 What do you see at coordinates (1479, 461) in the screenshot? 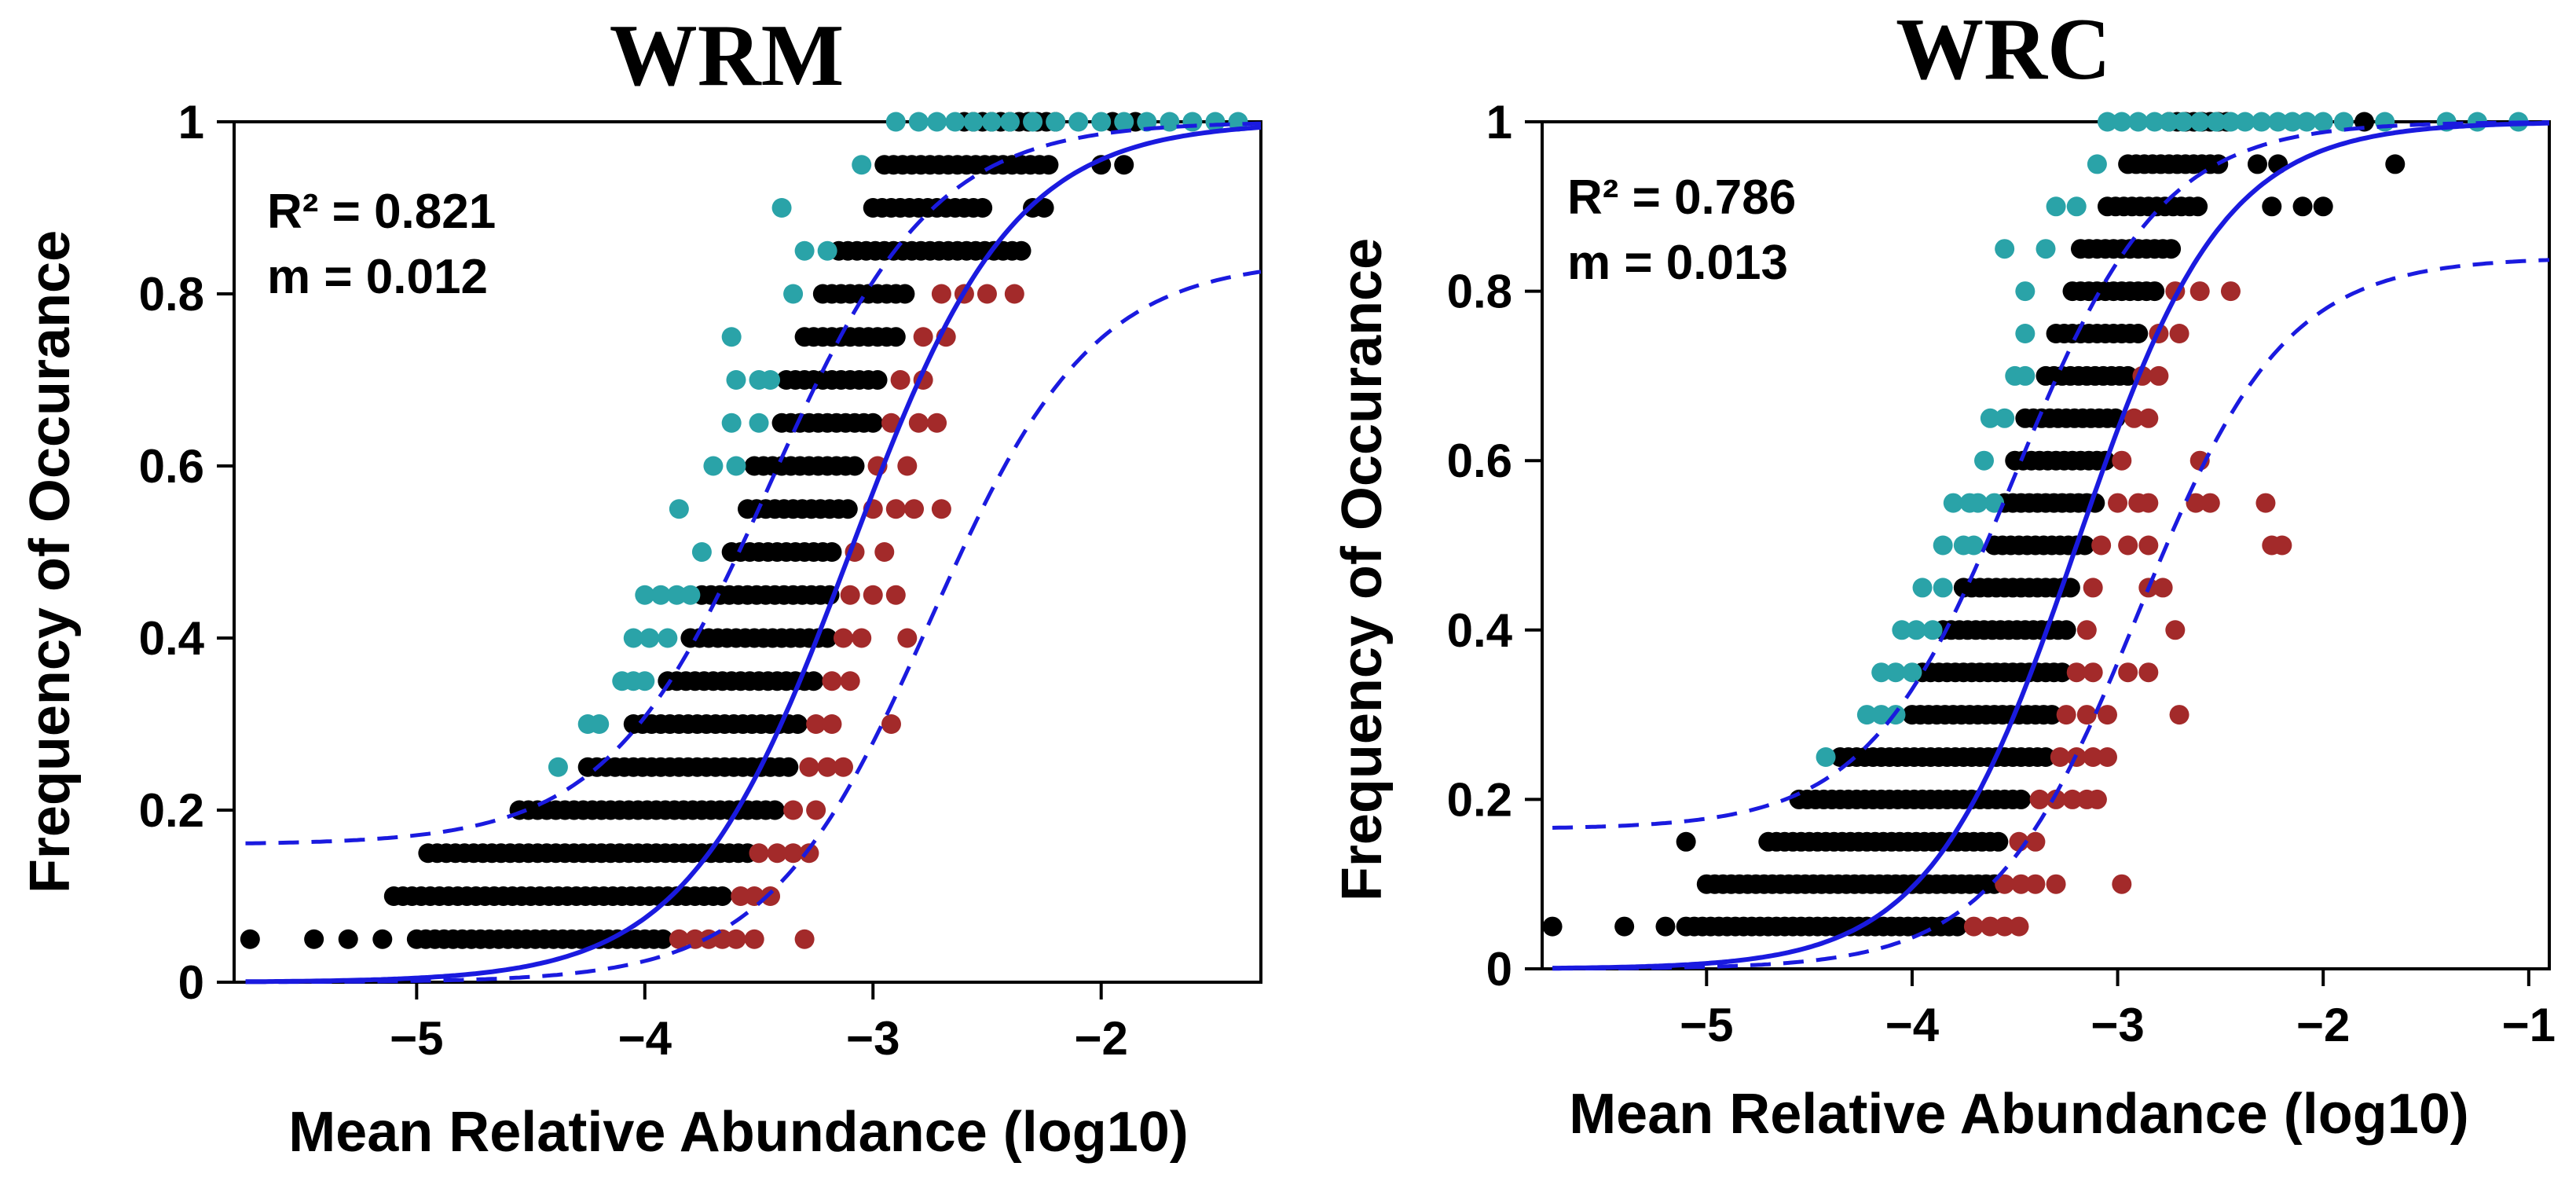
I see `y-tick-label: 0.6` at bounding box center [1479, 461].